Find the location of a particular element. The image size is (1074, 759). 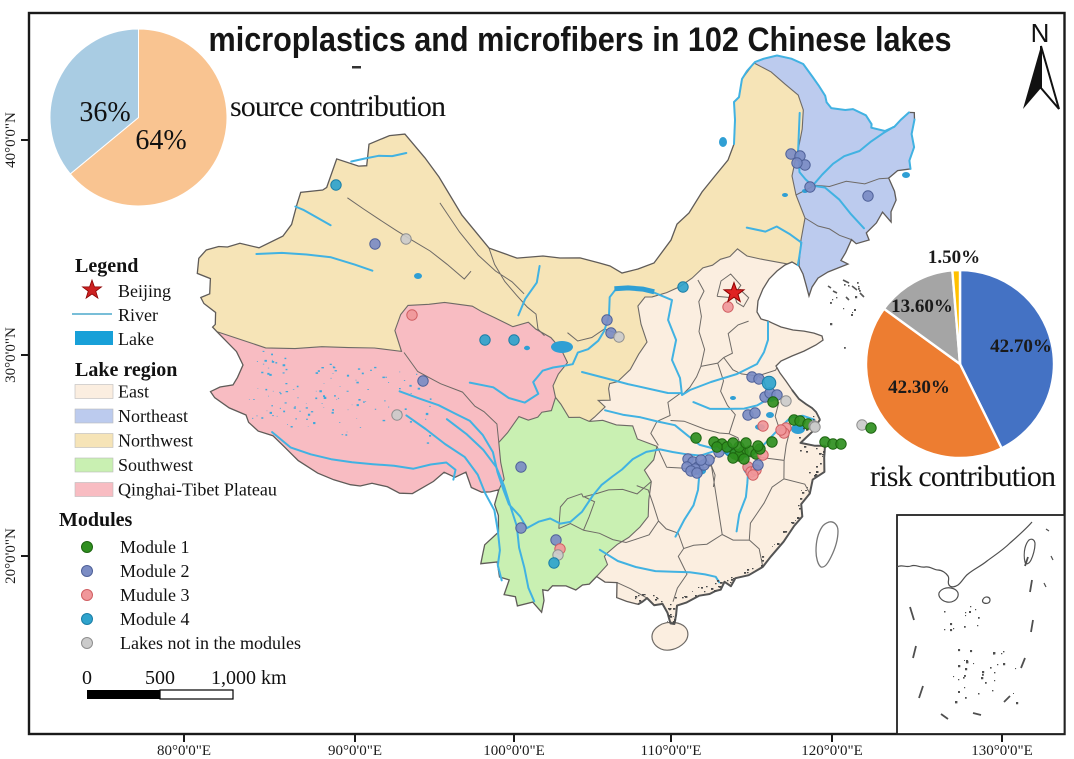

svg-text: 110°0'0"E is located at coordinates (671, 751).